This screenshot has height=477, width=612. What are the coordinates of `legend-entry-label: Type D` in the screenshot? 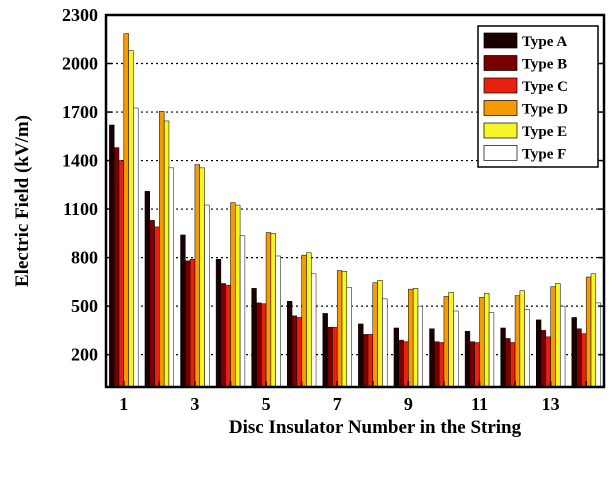 It's located at (545, 110).